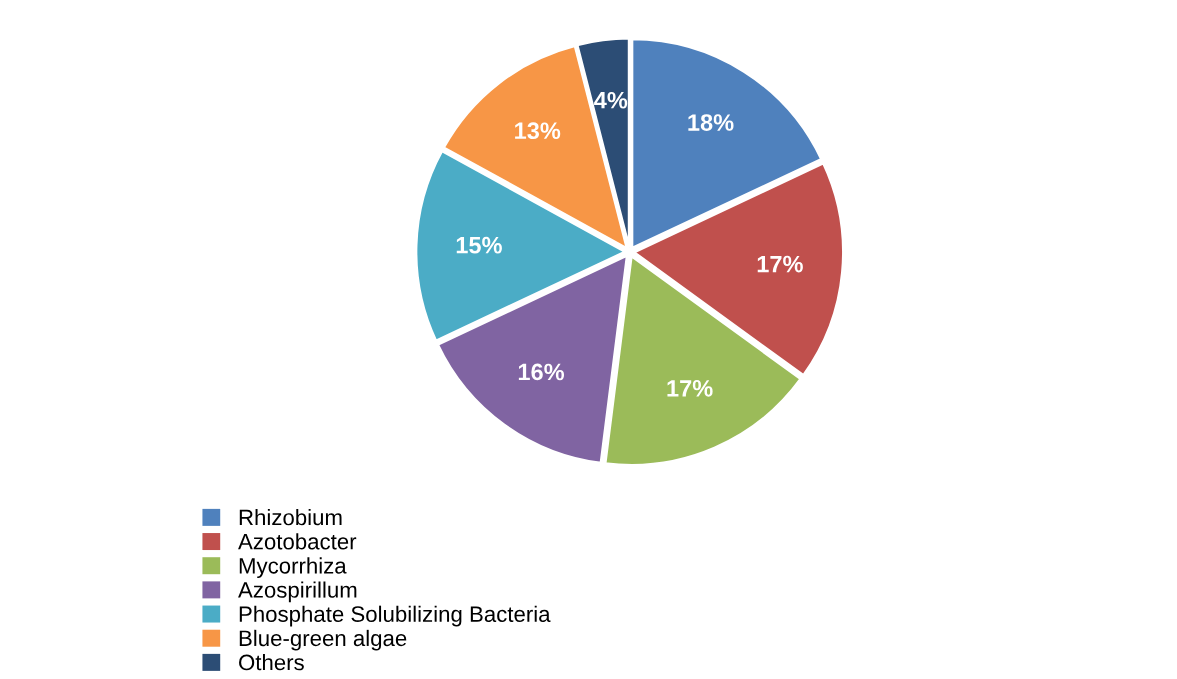  What do you see at coordinates (323, 640) in the screenshot?
I see `legend-label: Blue-green algae` at bounding box center [323, 640].